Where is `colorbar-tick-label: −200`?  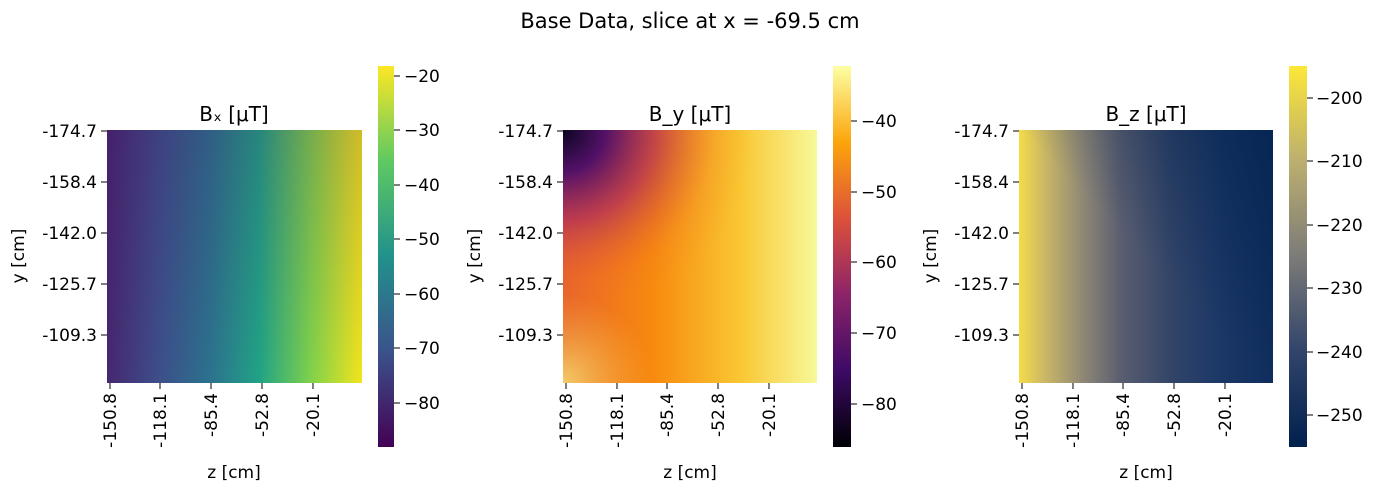
colorbar-tick-label: −200 is located at coordinates (1339, 99).